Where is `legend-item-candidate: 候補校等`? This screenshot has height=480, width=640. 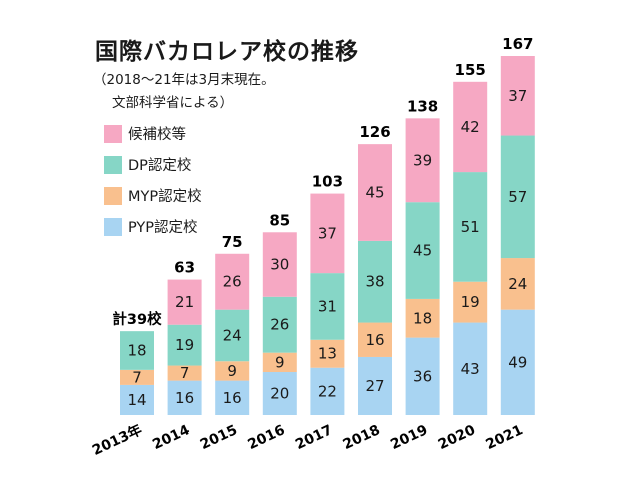 legend-item-candidate: 候補校等 is located at coordinates (153, 133).